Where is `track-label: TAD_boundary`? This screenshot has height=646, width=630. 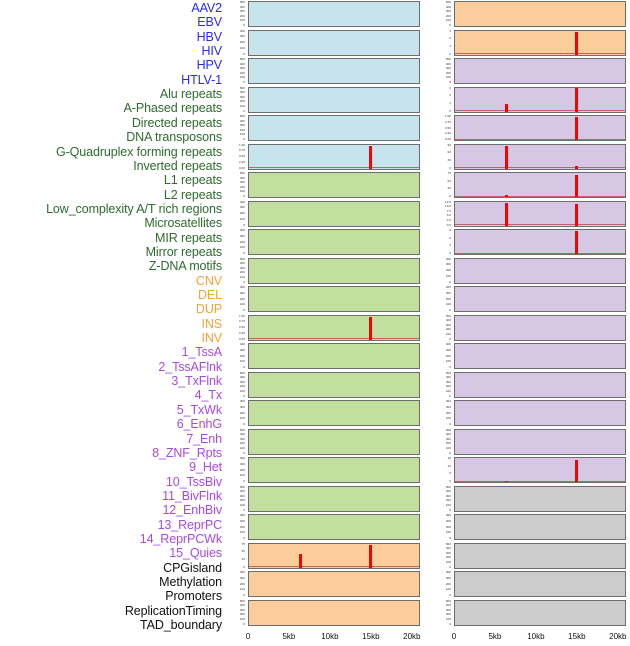 track-label: TAD_boundary is located at coordinates (181, 625).